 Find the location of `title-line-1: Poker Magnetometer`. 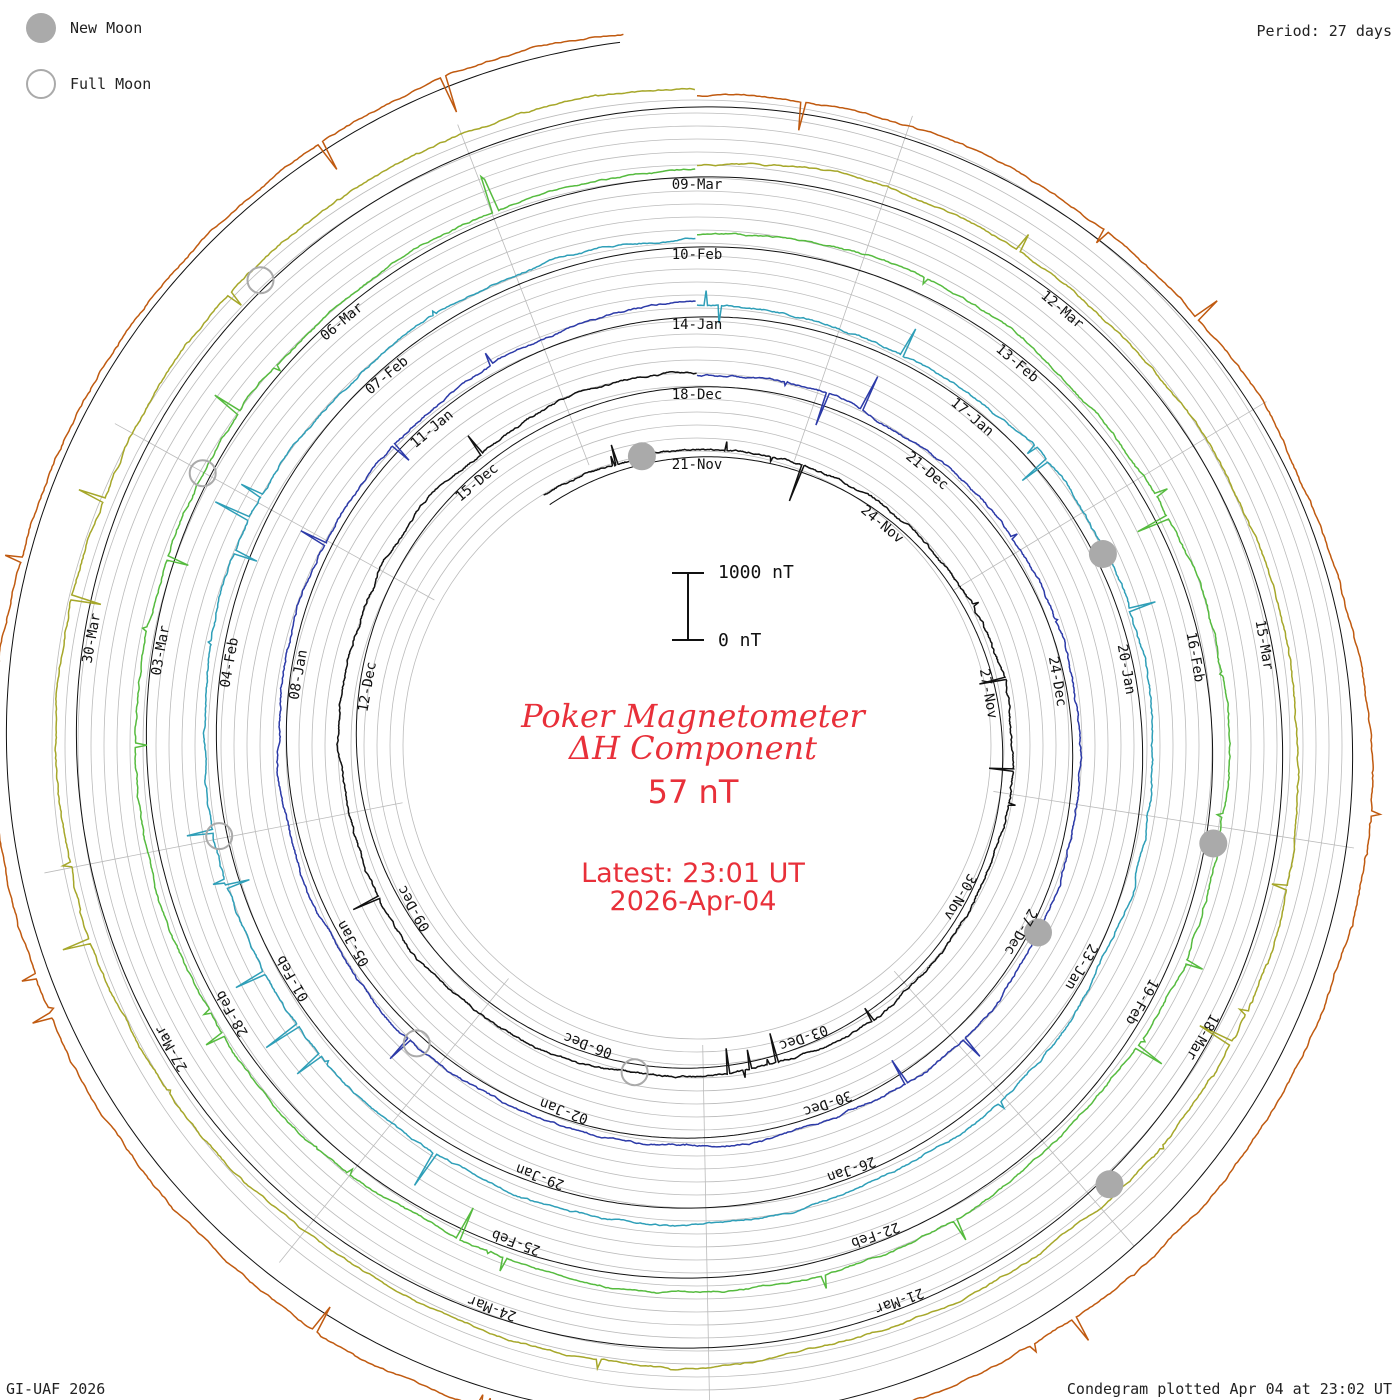

title-line-1: Poker Magnetometer is located at coordinates (693, 716).